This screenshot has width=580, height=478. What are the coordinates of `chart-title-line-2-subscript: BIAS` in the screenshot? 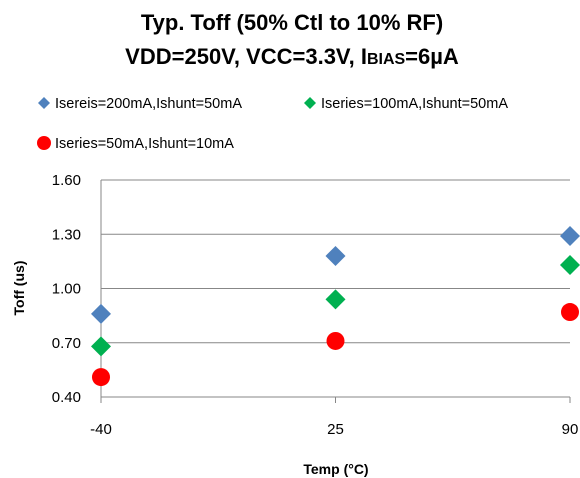 It's located at (386, 59).